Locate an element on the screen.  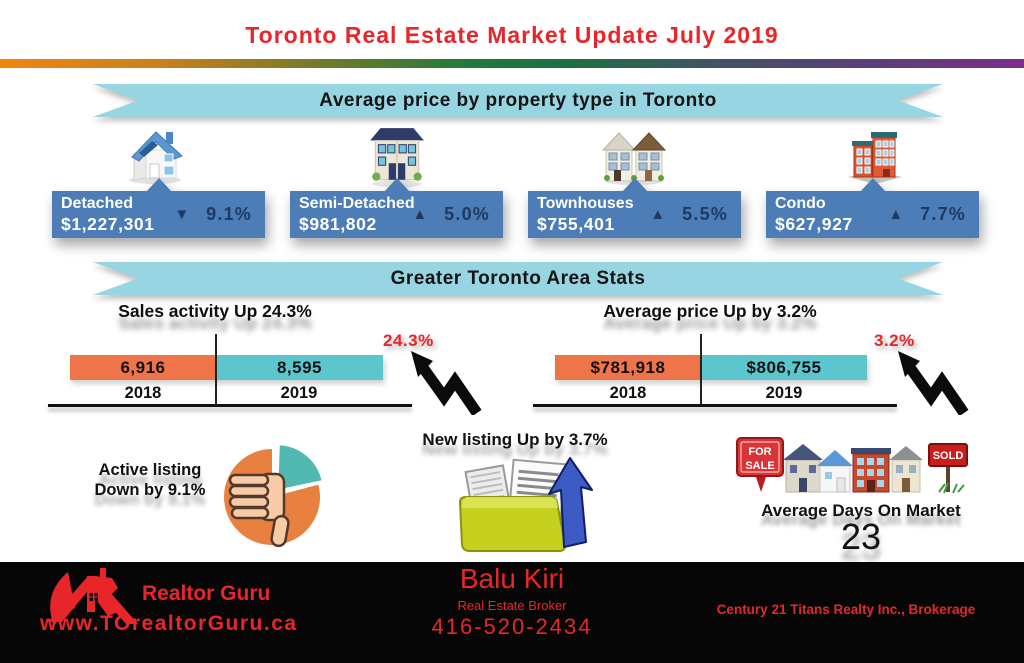
days-on-market-value: 23 is located at coordinates (861, 536).